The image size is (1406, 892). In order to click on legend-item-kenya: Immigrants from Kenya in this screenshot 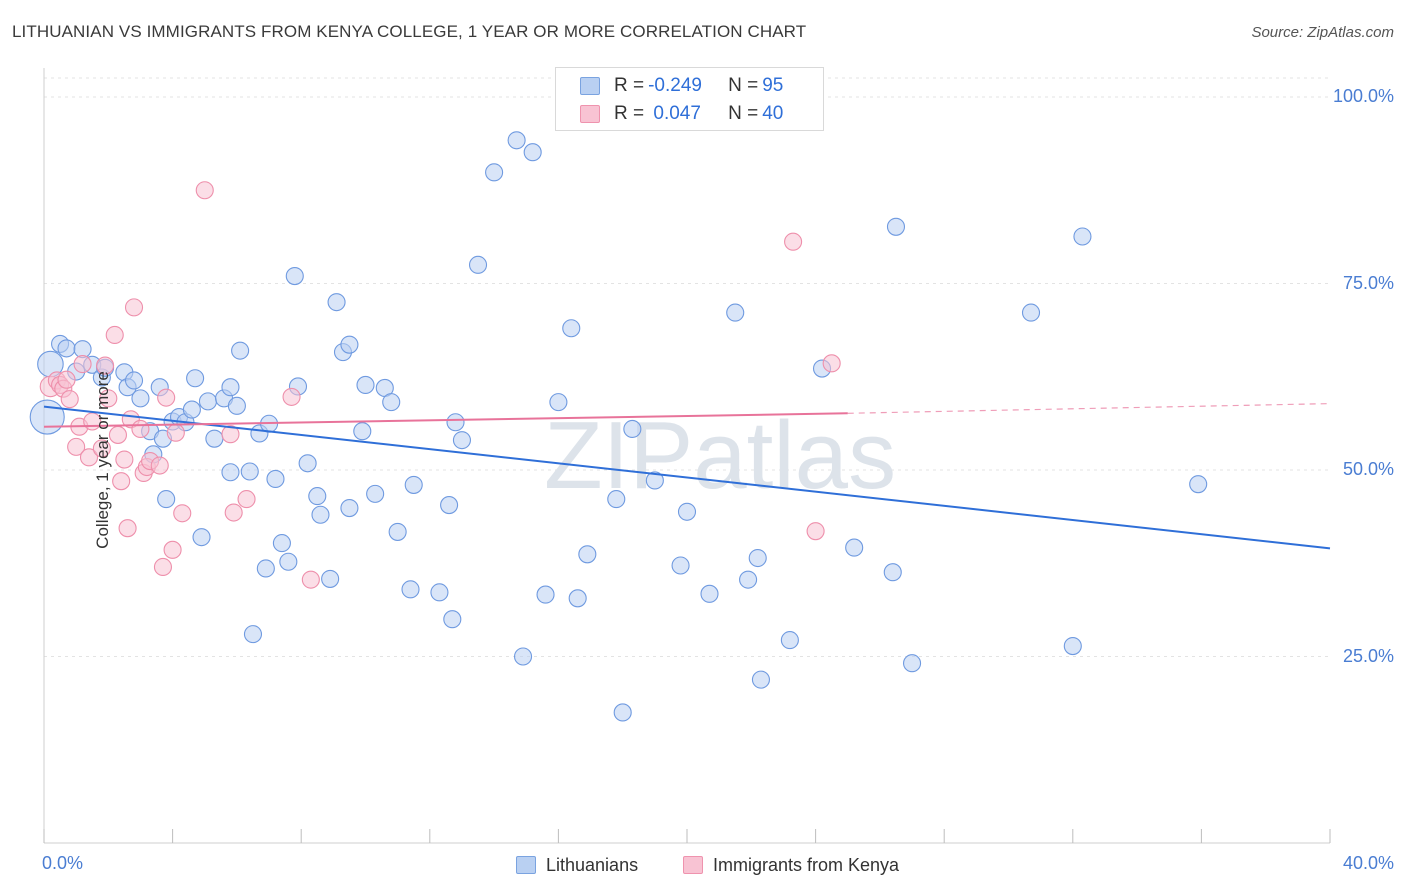, I will do `click(791, 865)`.